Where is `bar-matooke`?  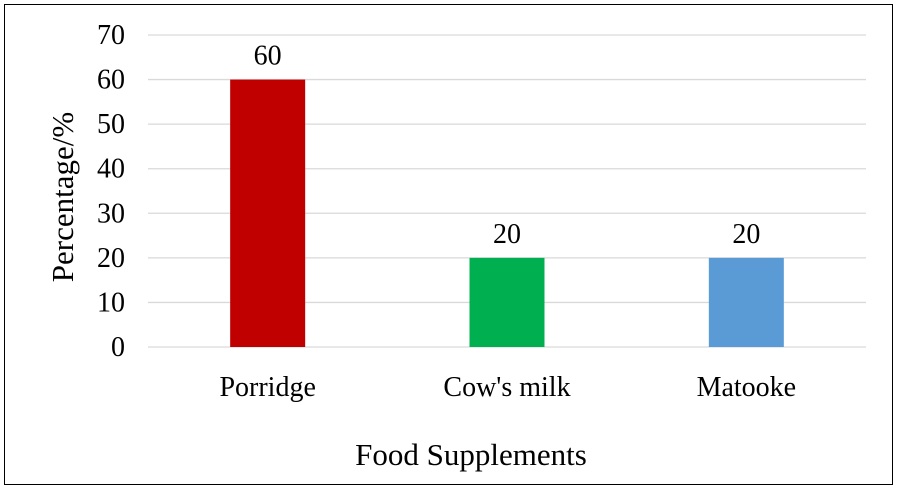
bar-matooke is located at coordinates (746, 302).